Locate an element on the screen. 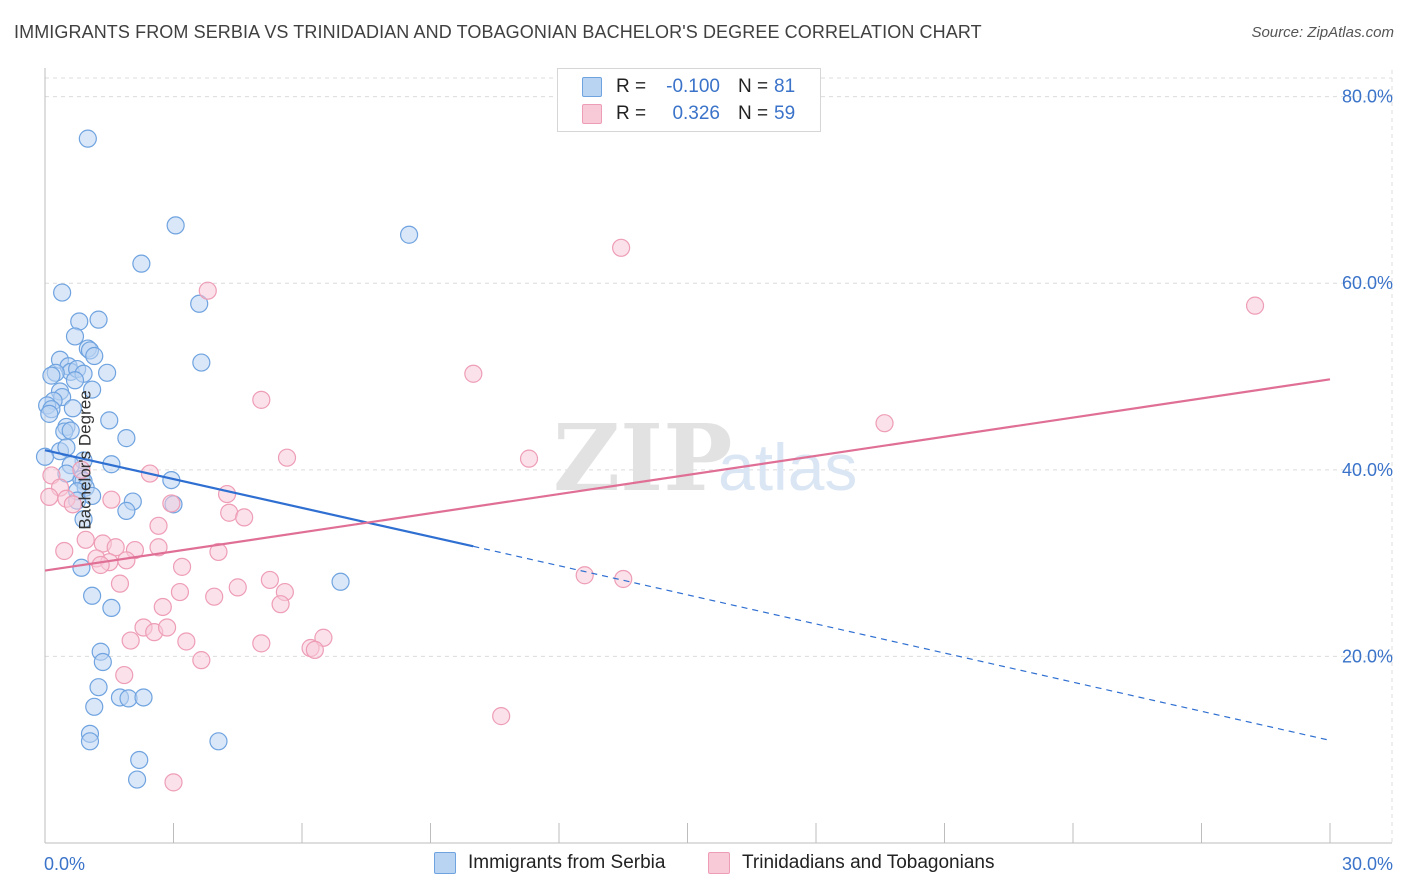  x-tick-label: 0.0% is located at coordinates (64, 864).